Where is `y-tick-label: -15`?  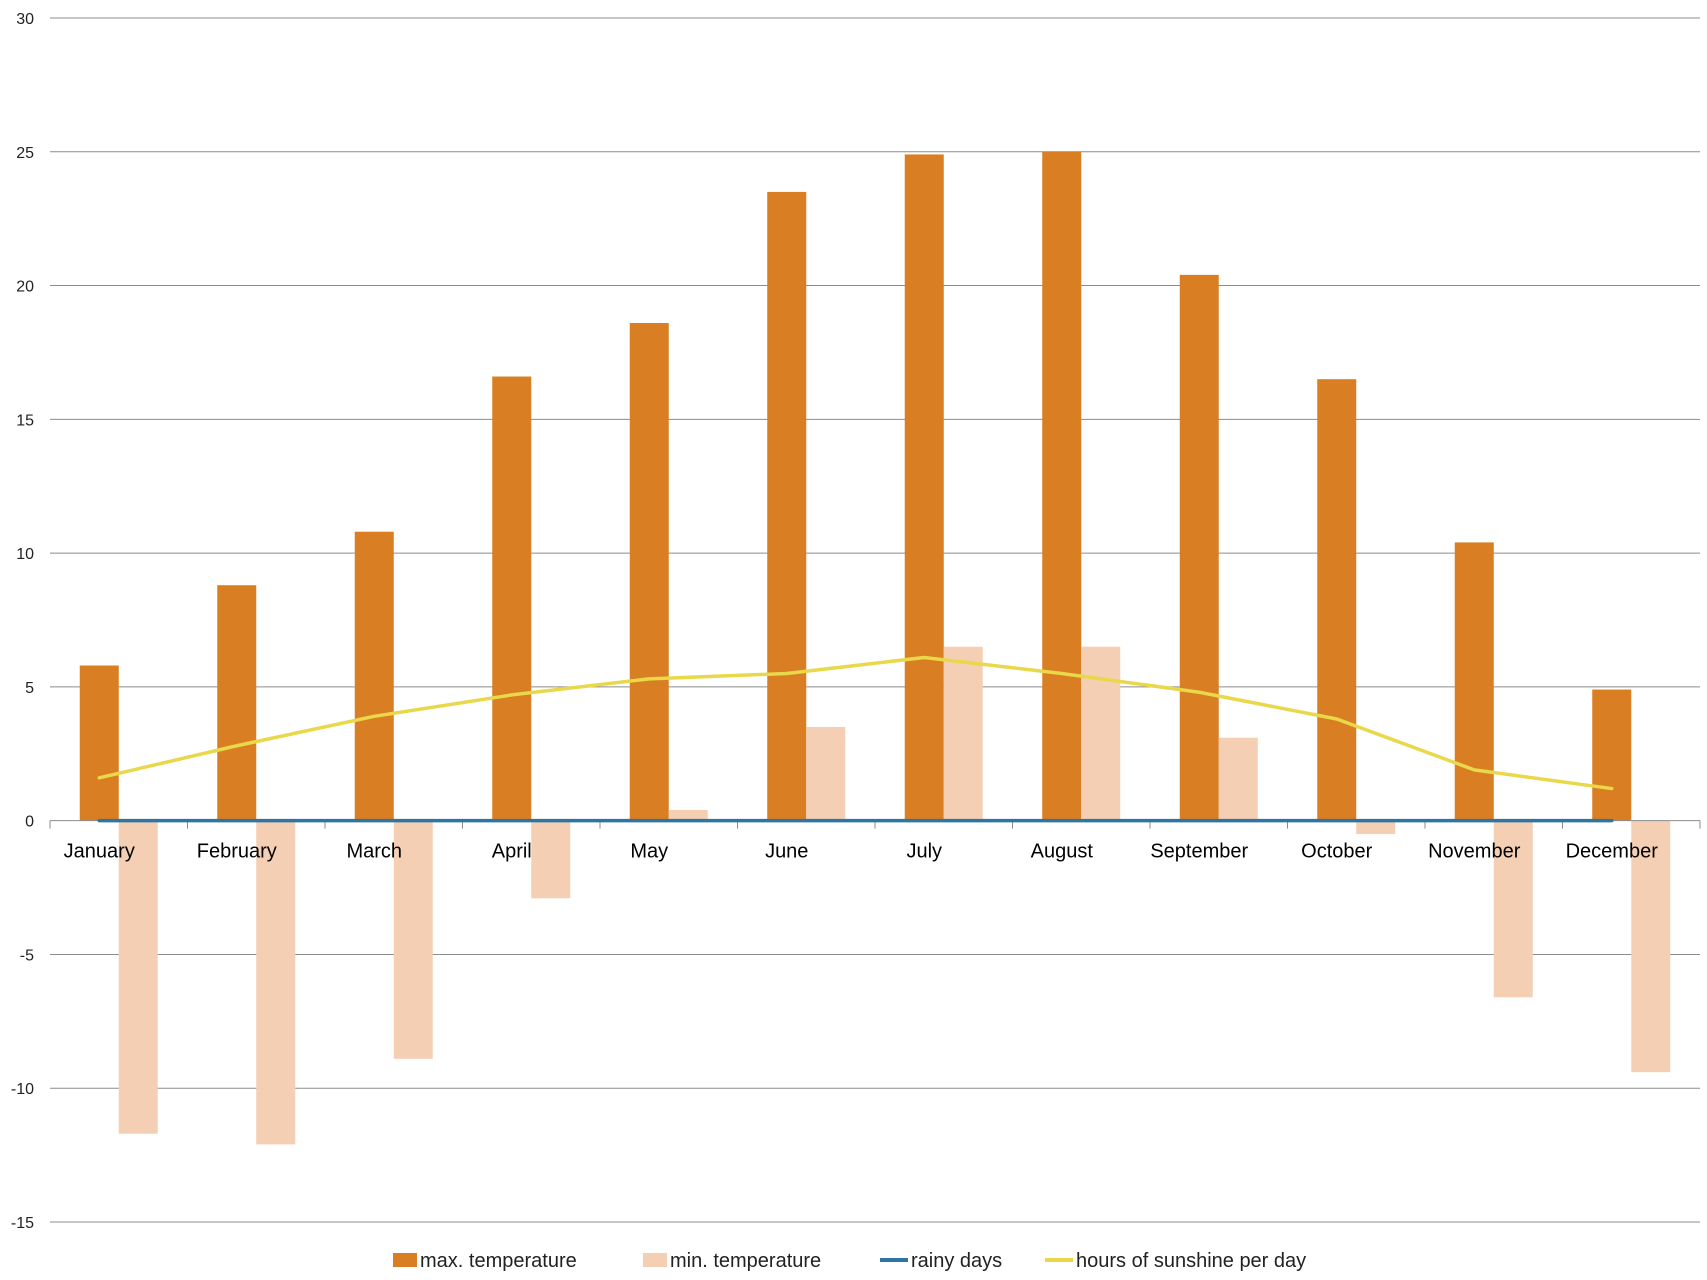
y-tick-label: -15 is located at coordinates (22, 1223).